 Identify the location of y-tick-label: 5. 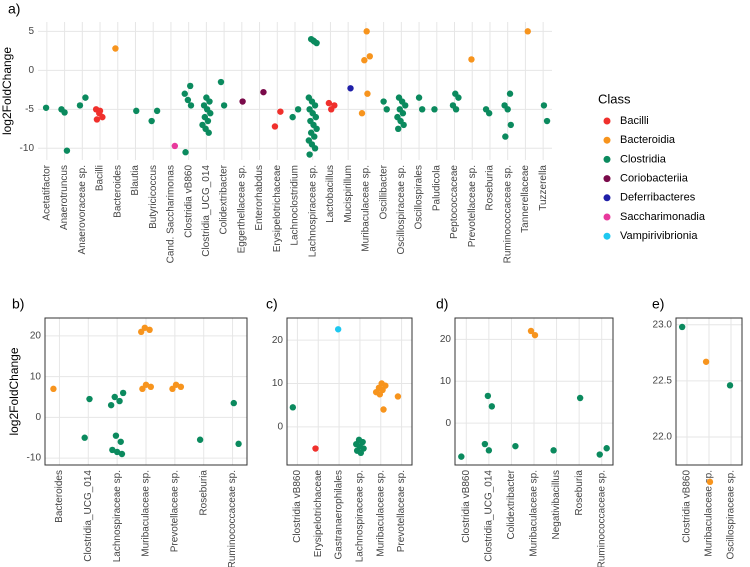
(31, 31).